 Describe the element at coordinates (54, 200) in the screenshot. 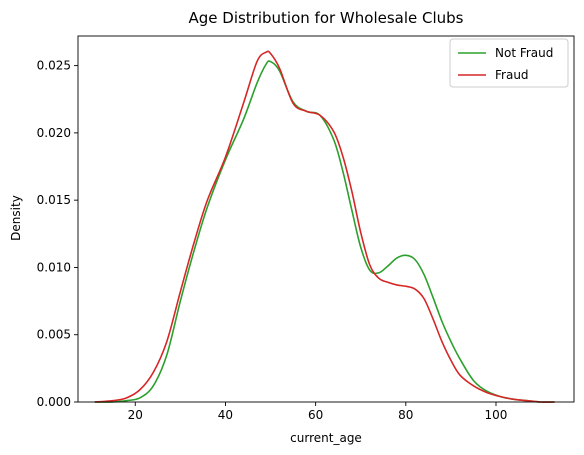

I see `y-tick-label: 0.015` at that location.